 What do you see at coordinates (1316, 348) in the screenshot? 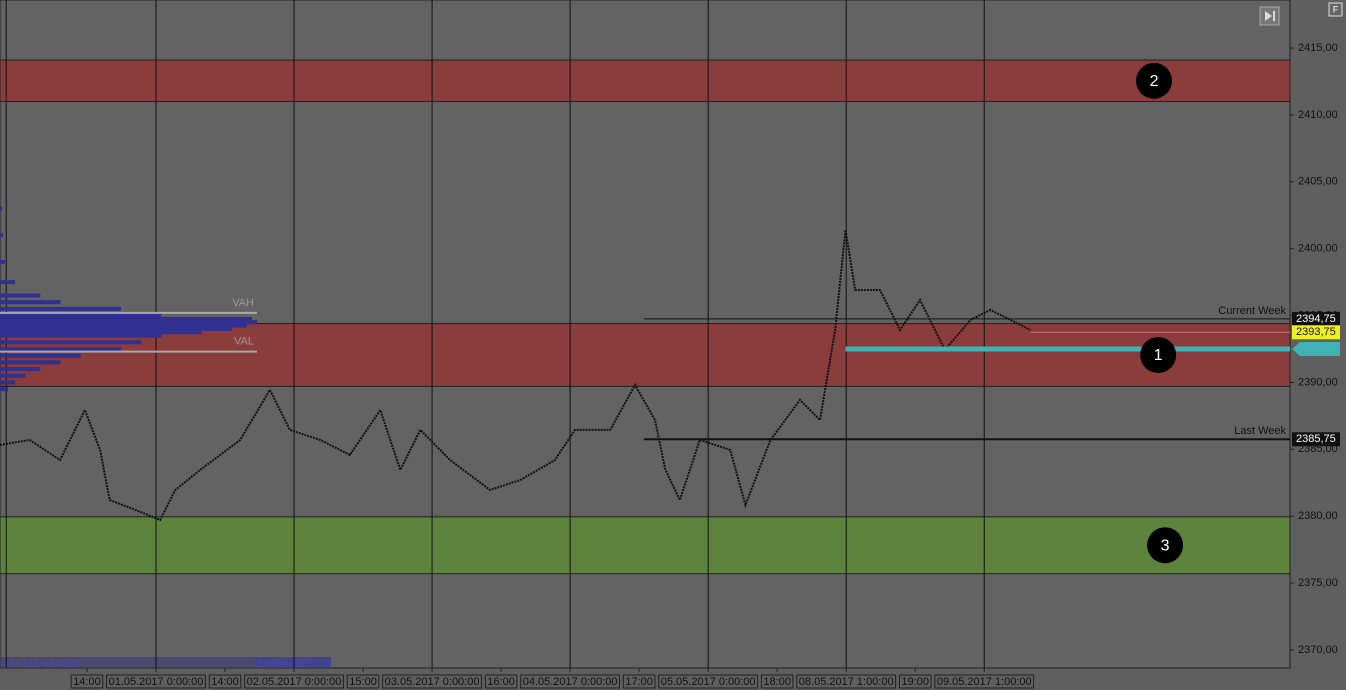
I see `cyan-tag` at bounding box center [1316, 348].